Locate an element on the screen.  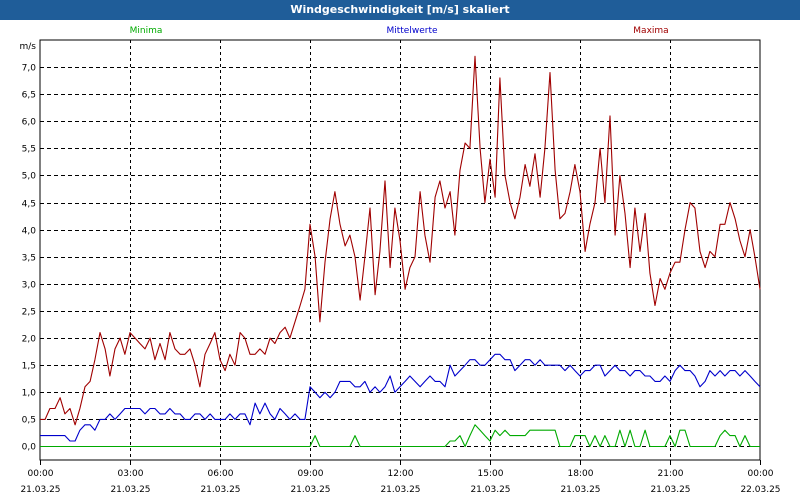
y-tick-label: 1,0 is located at coordinates (29, 394).